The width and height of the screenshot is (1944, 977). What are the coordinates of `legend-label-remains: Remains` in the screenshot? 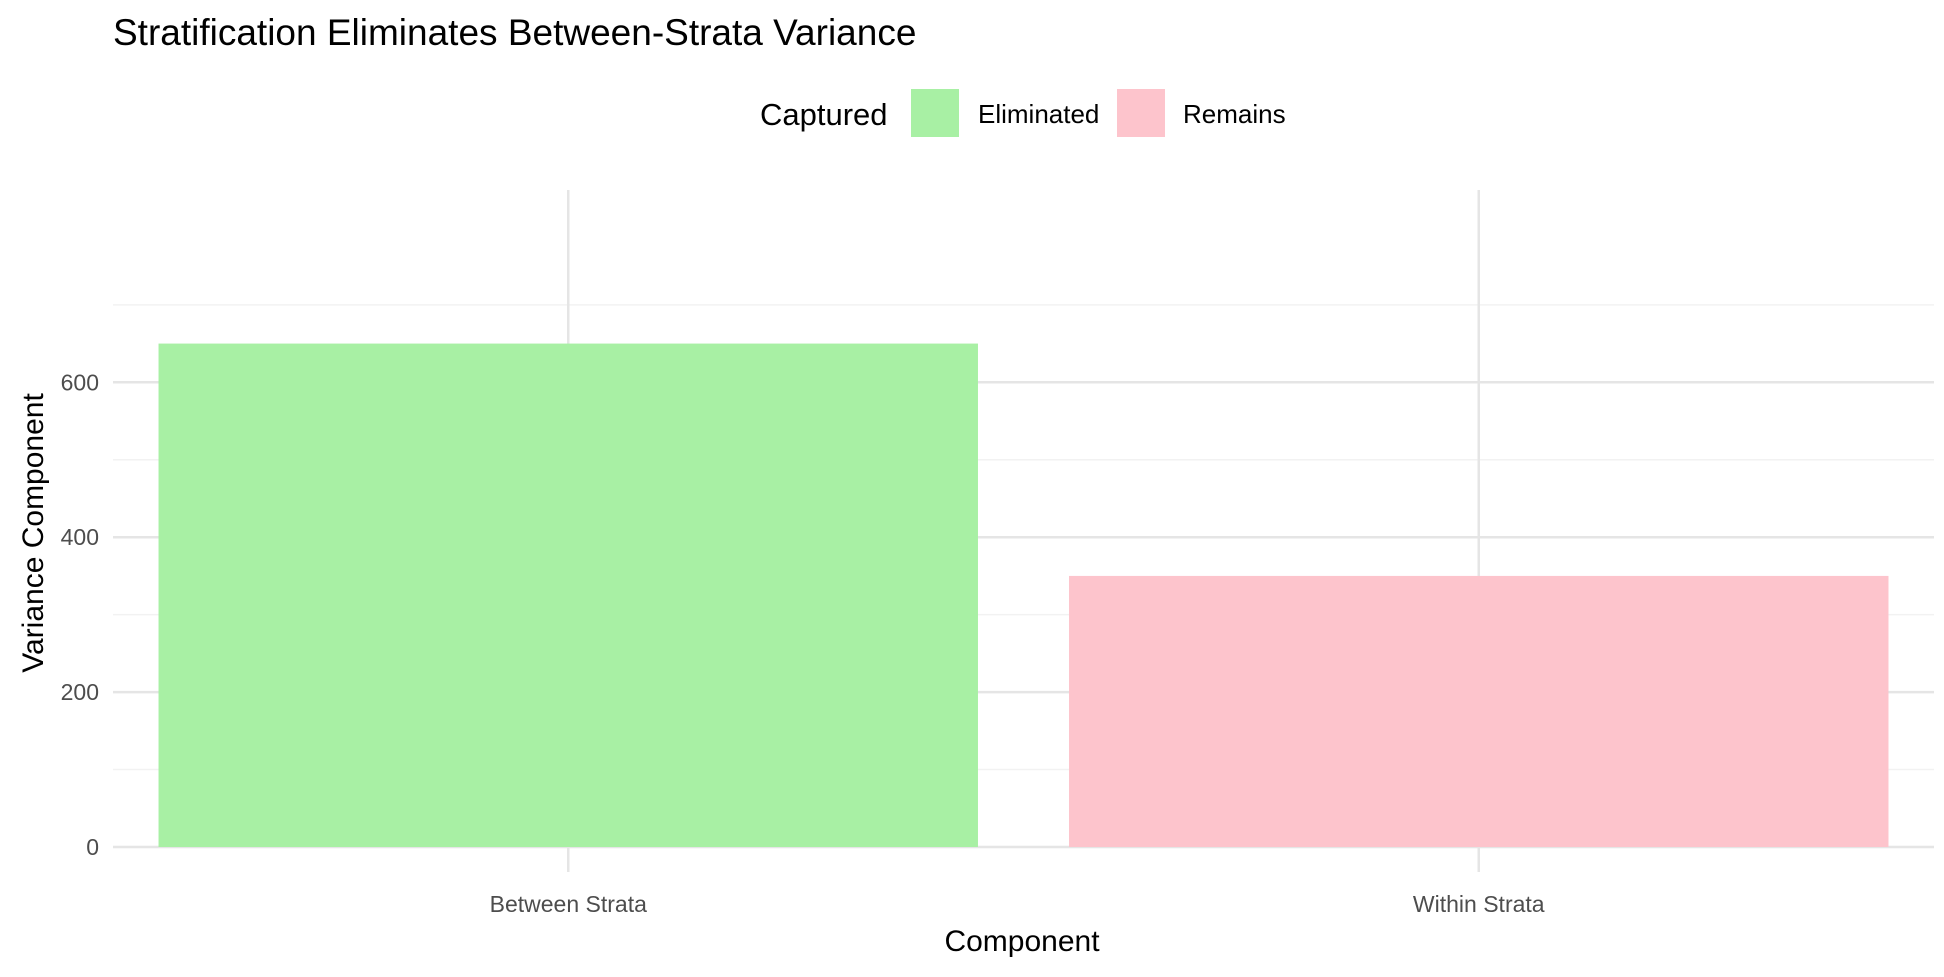 It's located at (1234, 114).